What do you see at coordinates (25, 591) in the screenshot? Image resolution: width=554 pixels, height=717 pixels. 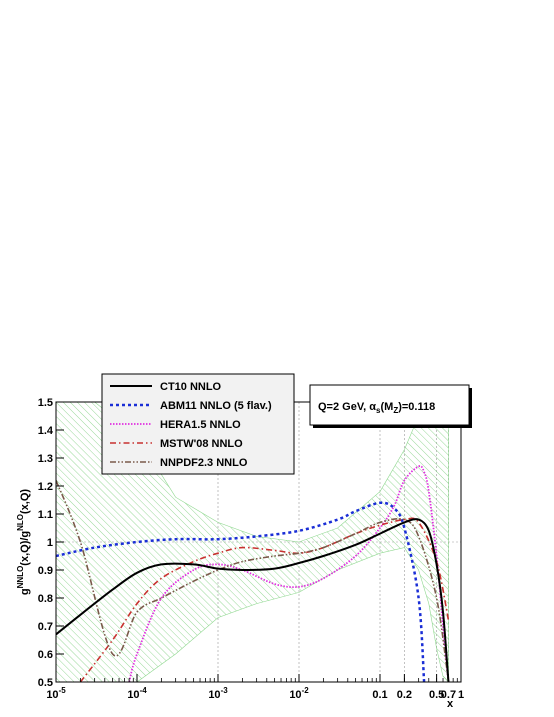 I see `y-label-g1: g` at bounding box center [25, 591].